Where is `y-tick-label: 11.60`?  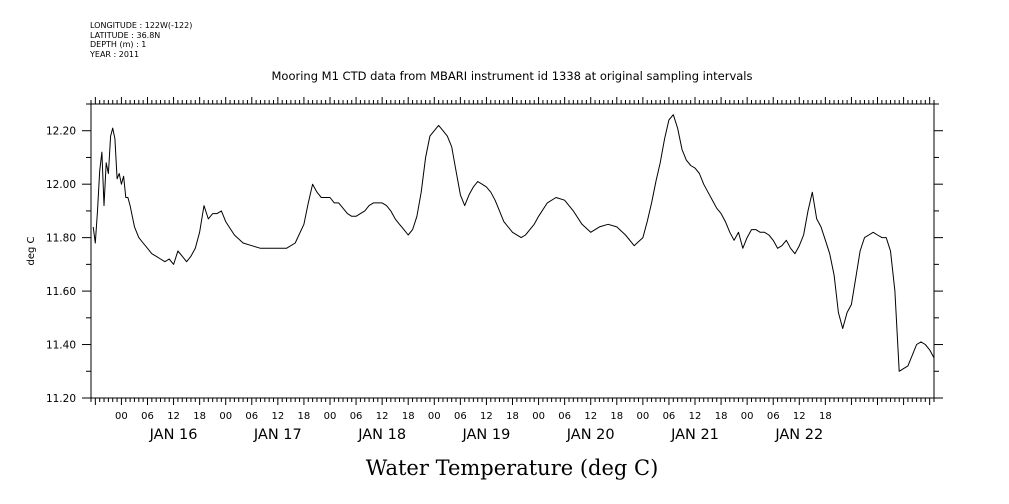
y-tick-label: 11.60 is located at coordinates (61, 292).